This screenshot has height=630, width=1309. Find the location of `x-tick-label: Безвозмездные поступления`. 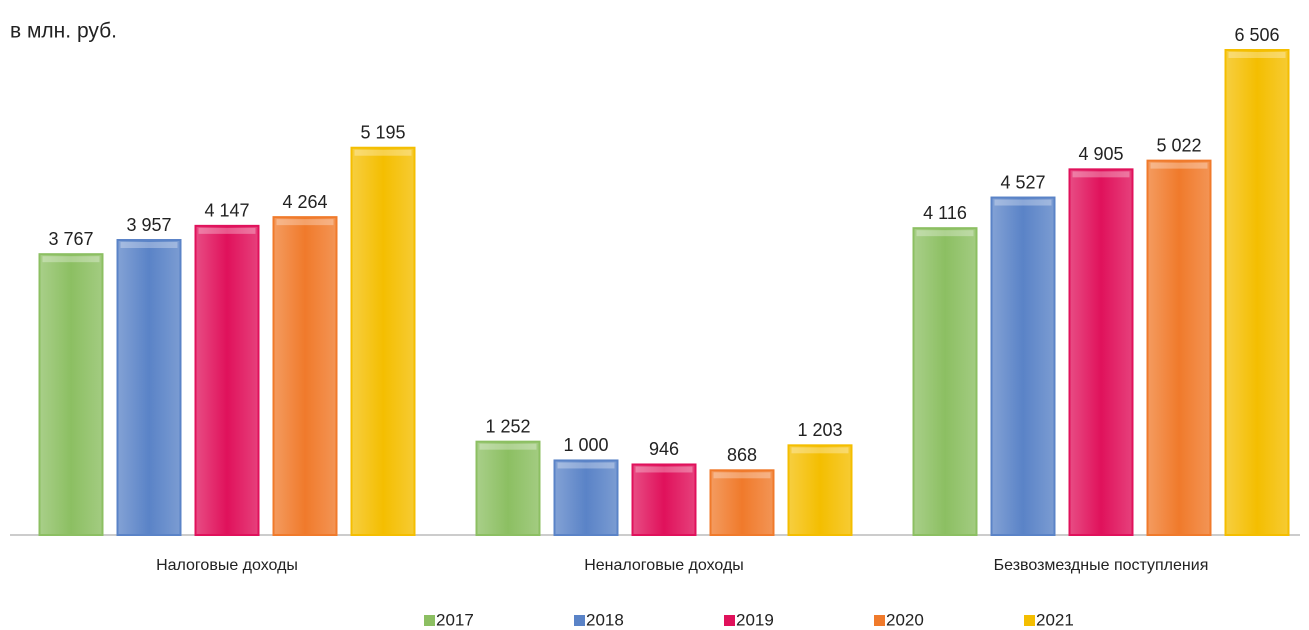

x-tick-label: Безвозмездные поступления is located at coordinates (1101, 565).